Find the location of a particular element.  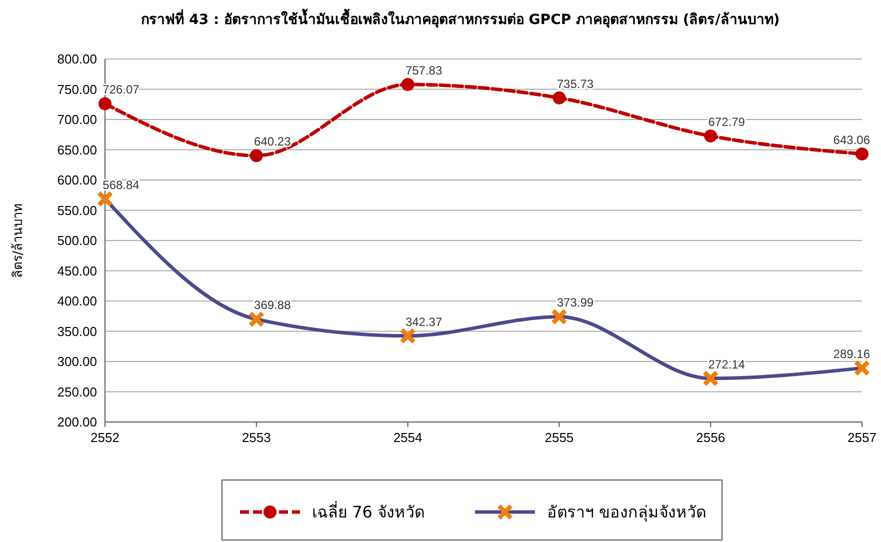

y-tick-label: 750.00 is located at coordinates (77, 89).